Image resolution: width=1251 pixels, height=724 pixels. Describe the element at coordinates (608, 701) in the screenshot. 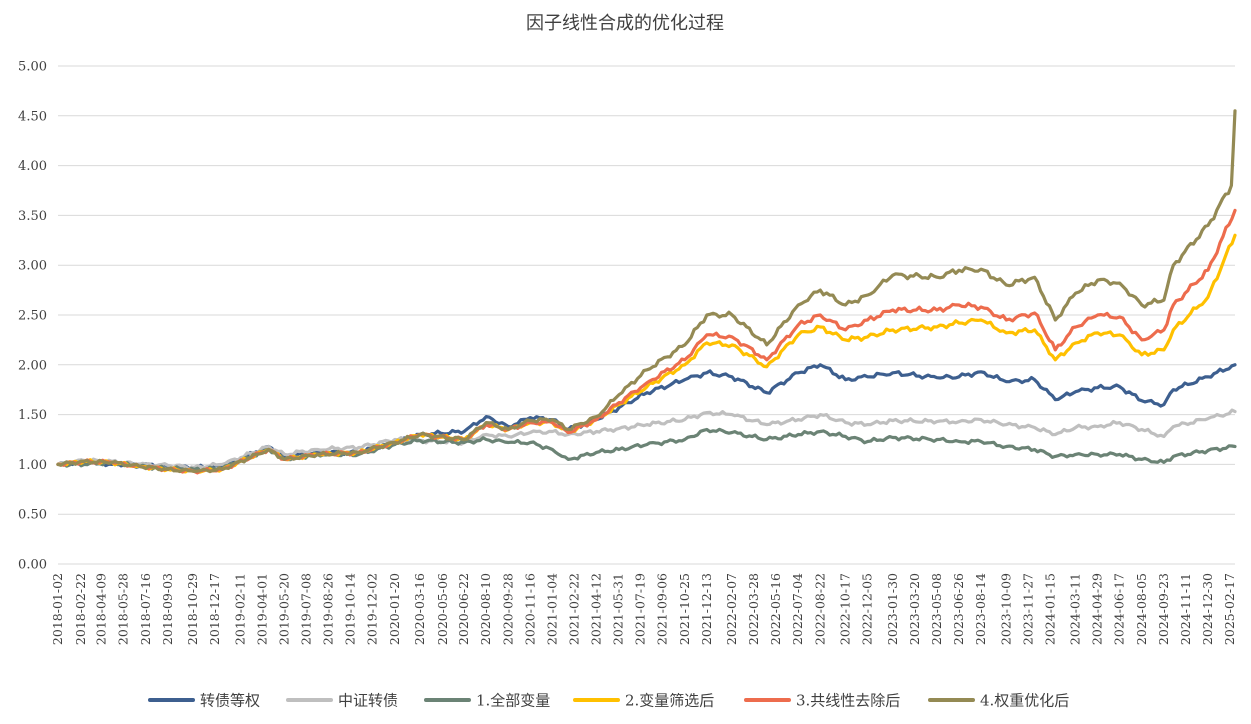

I see `legend: 转债等权 中证转债 1.全部变量 2.变量筛选后 3.共线性去除后 4.权重优化后` at that location.